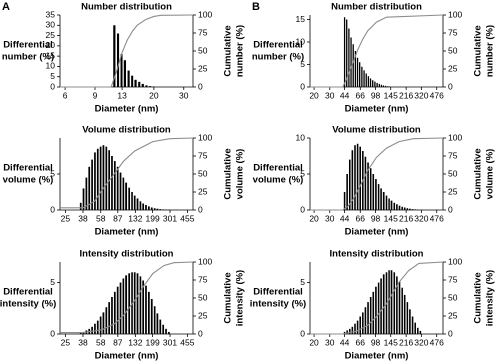 The height and width of the screenshot is (364, 500). Describe the element at coordinates (406, 218) in the screenshot. I see `x-tick-label: 216` at that location.